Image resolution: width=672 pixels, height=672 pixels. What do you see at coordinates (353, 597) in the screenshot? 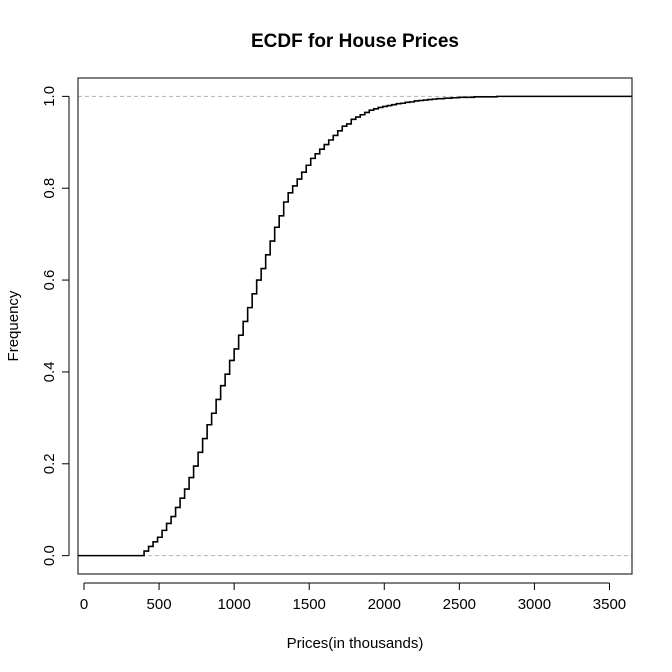
I see `x-axis: 0 500 1000 1500 2000 2500 3000 3500` at bounding box center [353, 597].